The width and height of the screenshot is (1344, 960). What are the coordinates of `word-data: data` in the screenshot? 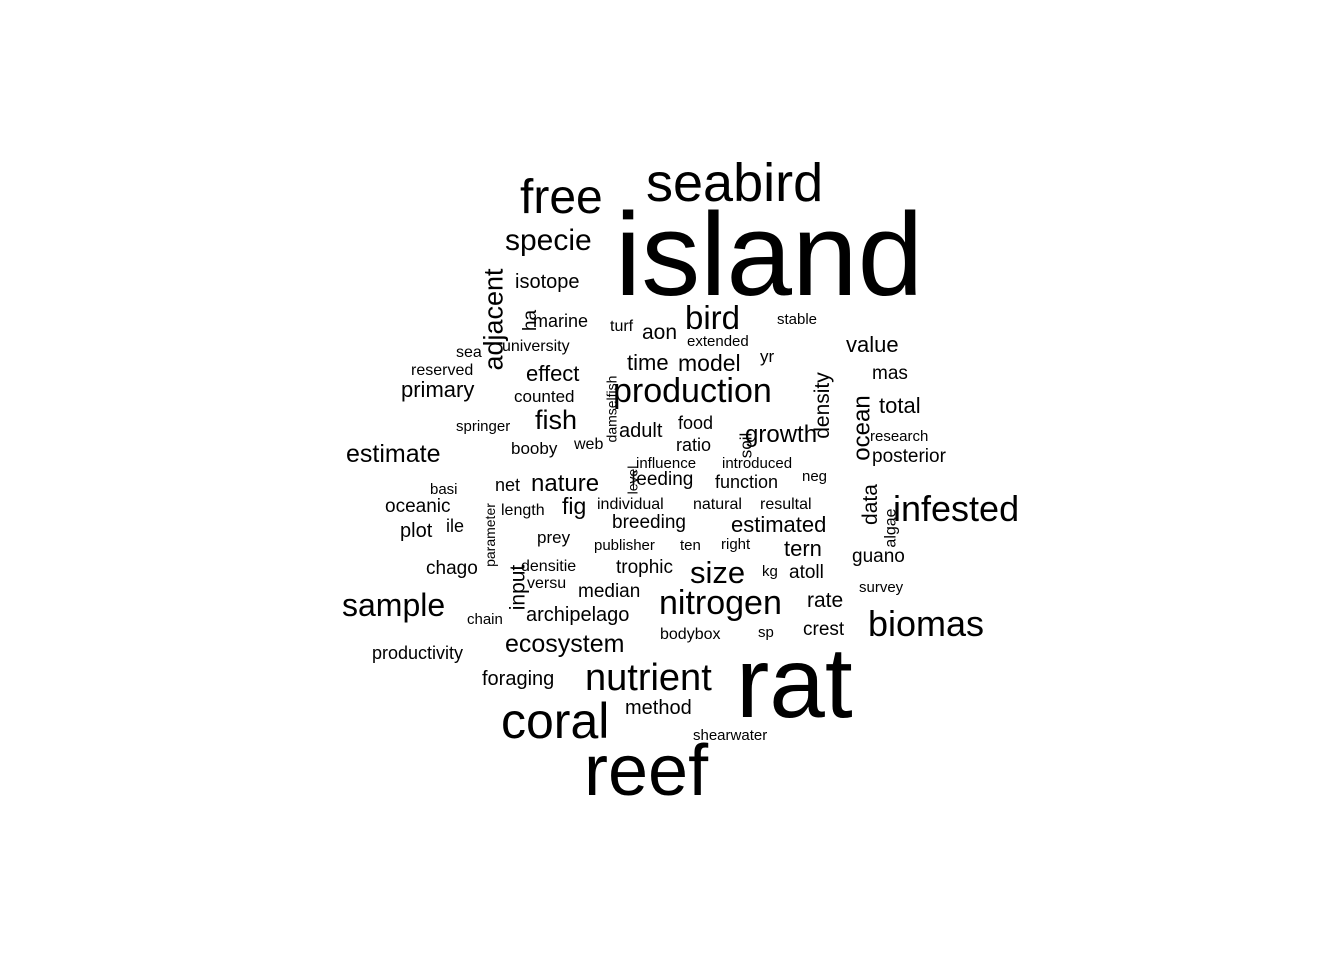 It's located at (870, 504).